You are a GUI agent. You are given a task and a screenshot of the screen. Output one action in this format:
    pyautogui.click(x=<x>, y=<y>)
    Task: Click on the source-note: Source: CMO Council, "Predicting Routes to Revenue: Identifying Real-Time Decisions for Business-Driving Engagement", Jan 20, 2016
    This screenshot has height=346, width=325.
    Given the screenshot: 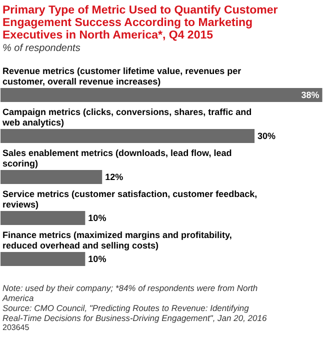 What is the action you would take?
    pyautogui.click(x=134, y=313)
    